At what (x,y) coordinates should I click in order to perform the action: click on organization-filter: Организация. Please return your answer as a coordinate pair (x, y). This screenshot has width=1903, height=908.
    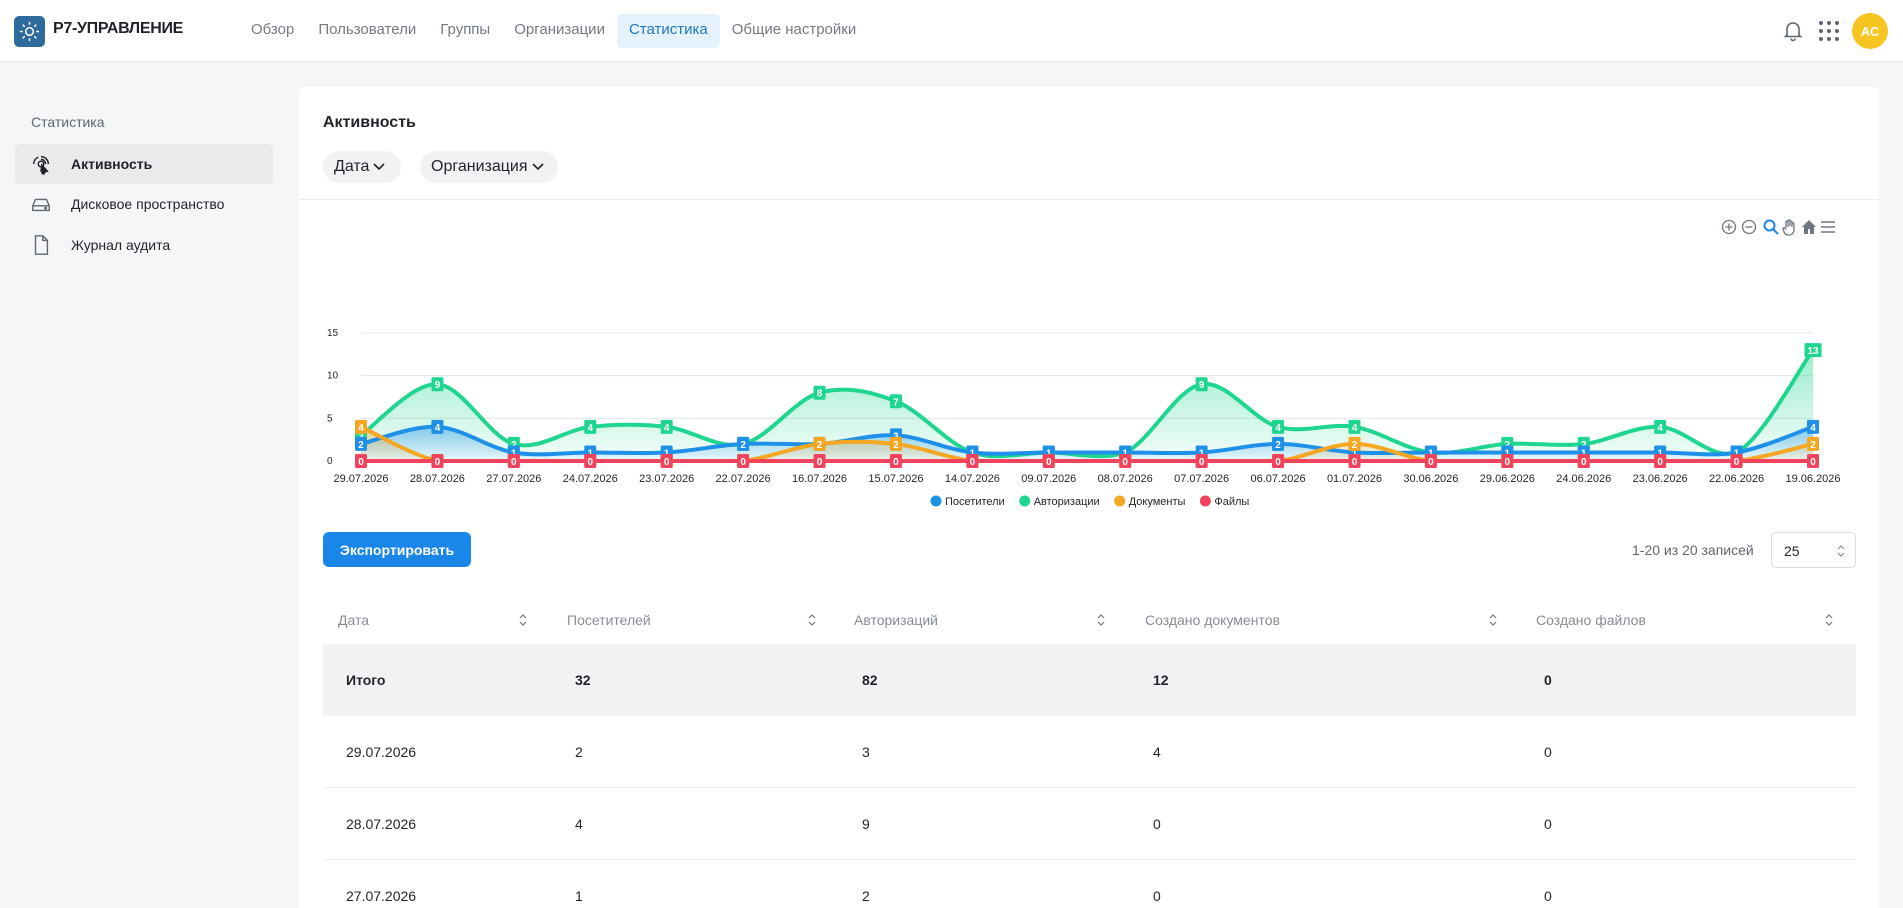
    Looking at the image, I should click on (489, 167).